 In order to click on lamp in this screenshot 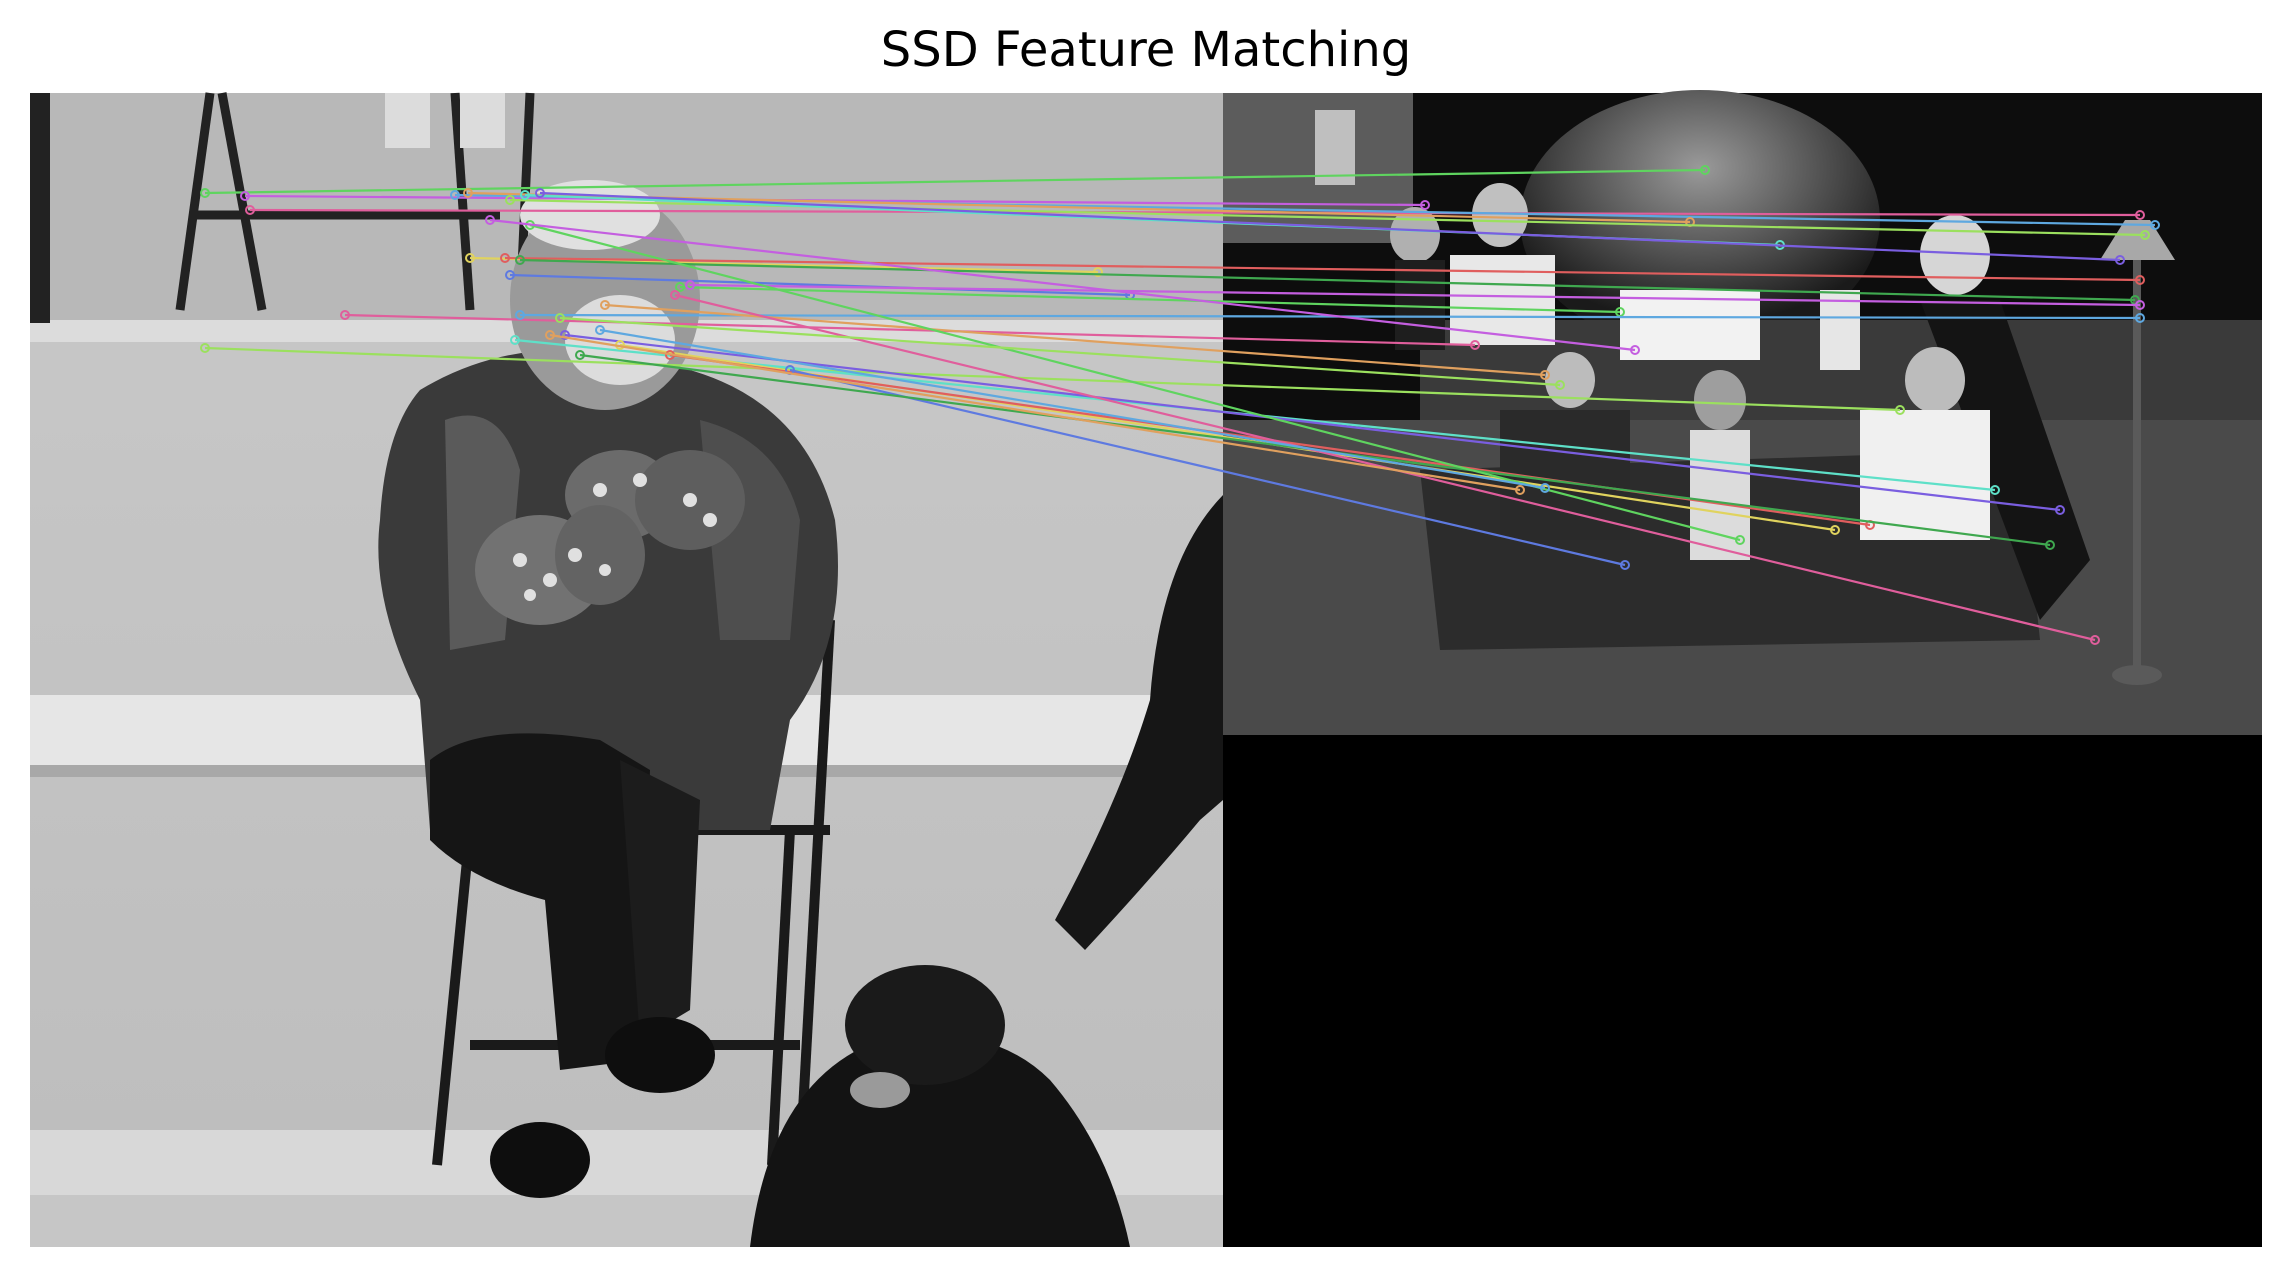, I will do `click(2137, 452)`.